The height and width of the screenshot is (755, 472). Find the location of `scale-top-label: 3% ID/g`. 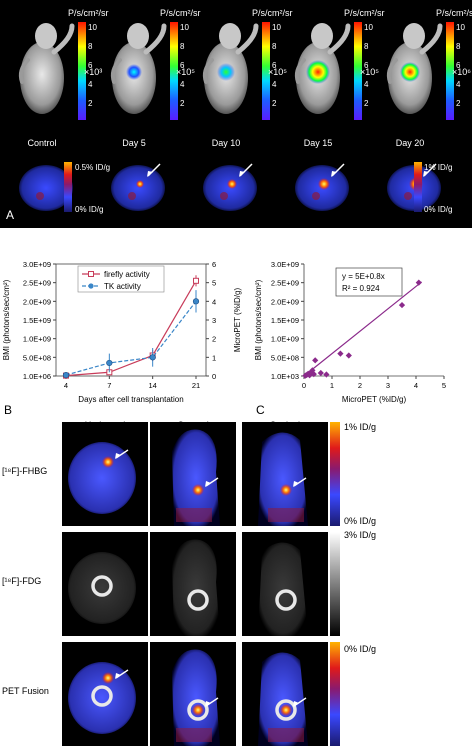

scale-top-label: 3% ID/g is located at coordinates (360, 535).